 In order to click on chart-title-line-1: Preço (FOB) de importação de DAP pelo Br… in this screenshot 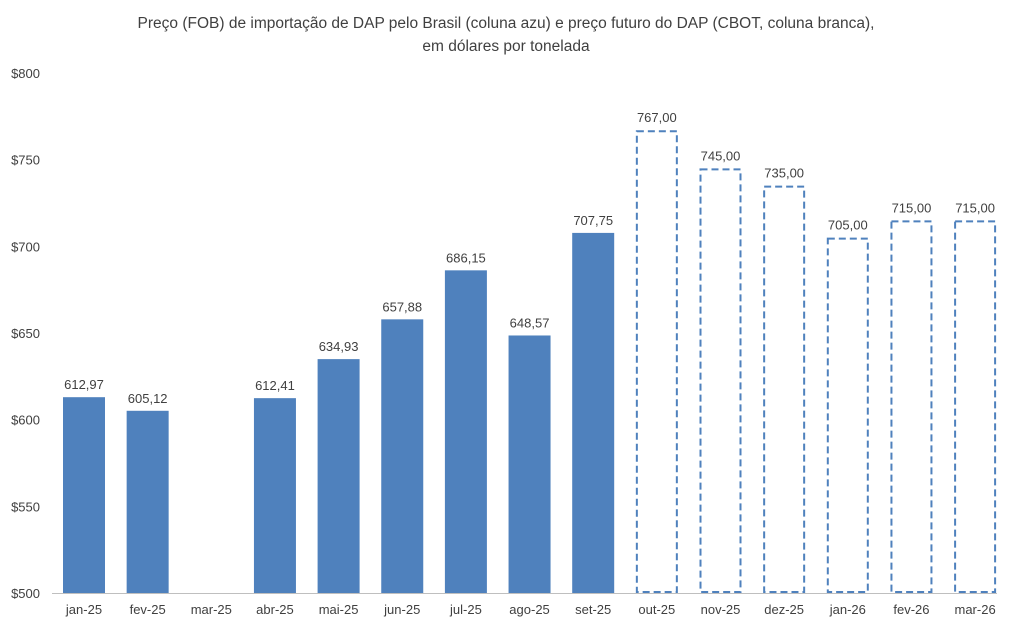, I will do `click(506, 23)`.